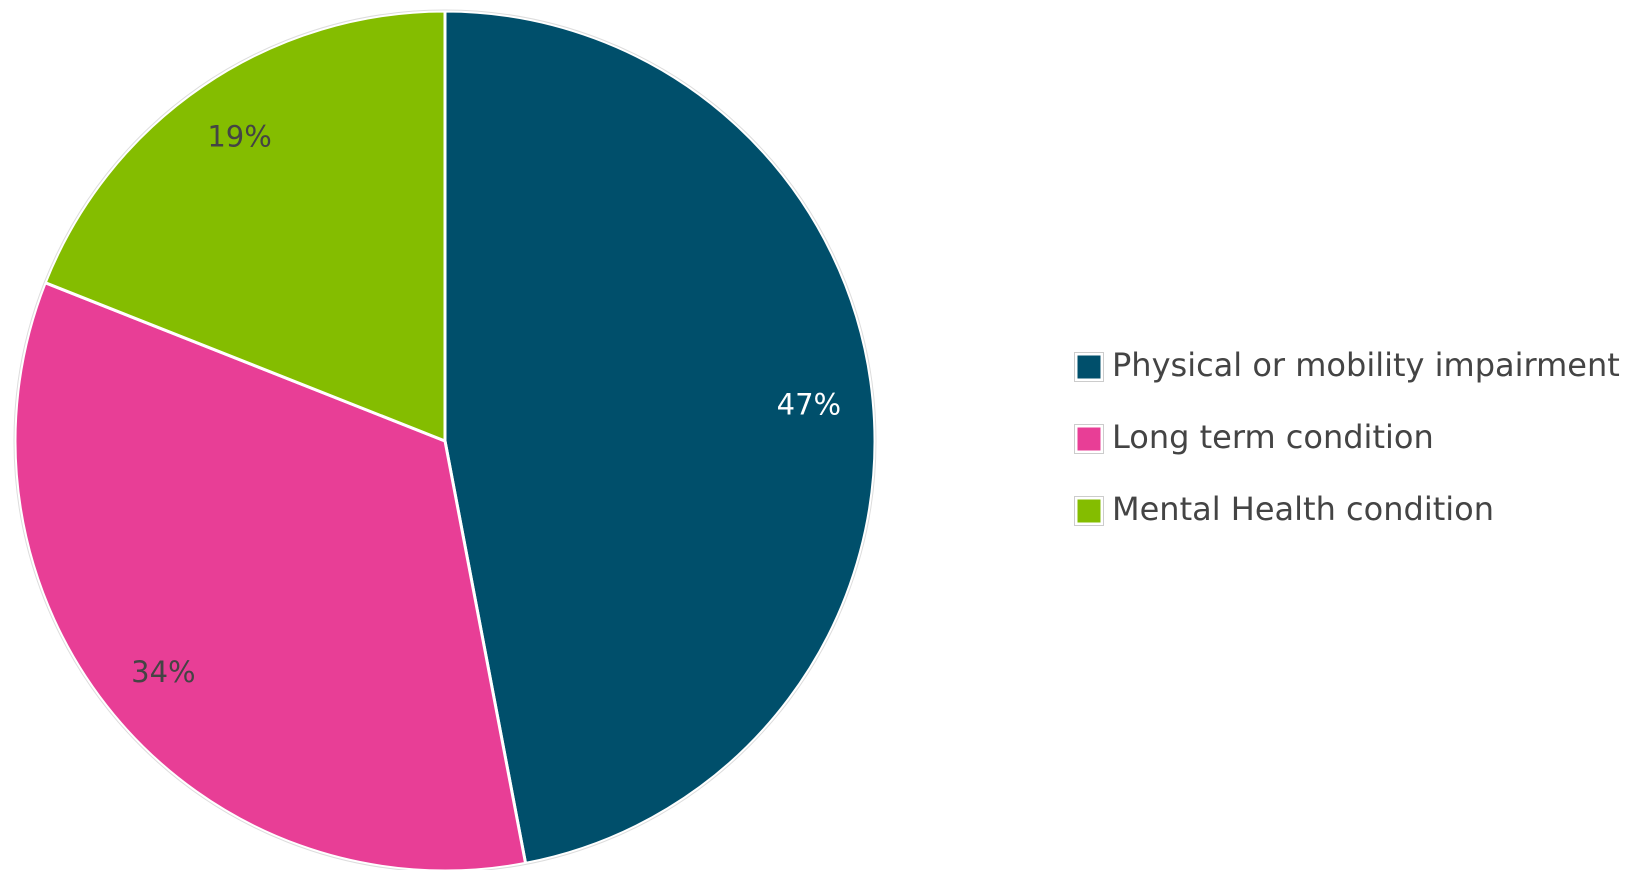 This screenshot has width=1646, height=870. I want to click on legend-label: Mental Health condition, so click(1303, 509).